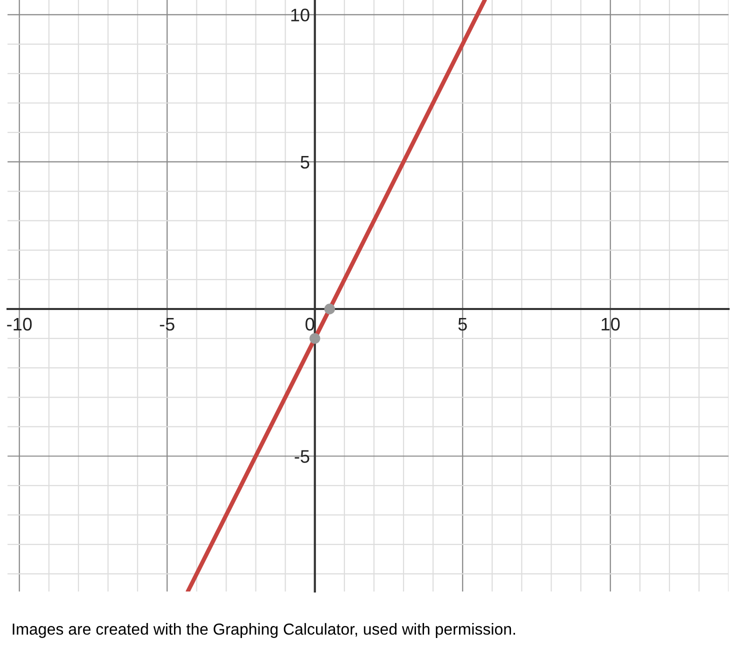  What do you see at coordinates (462, 324) in the screenshot?
I see `x-tick-label: 5` at bounding box center [462, 324].